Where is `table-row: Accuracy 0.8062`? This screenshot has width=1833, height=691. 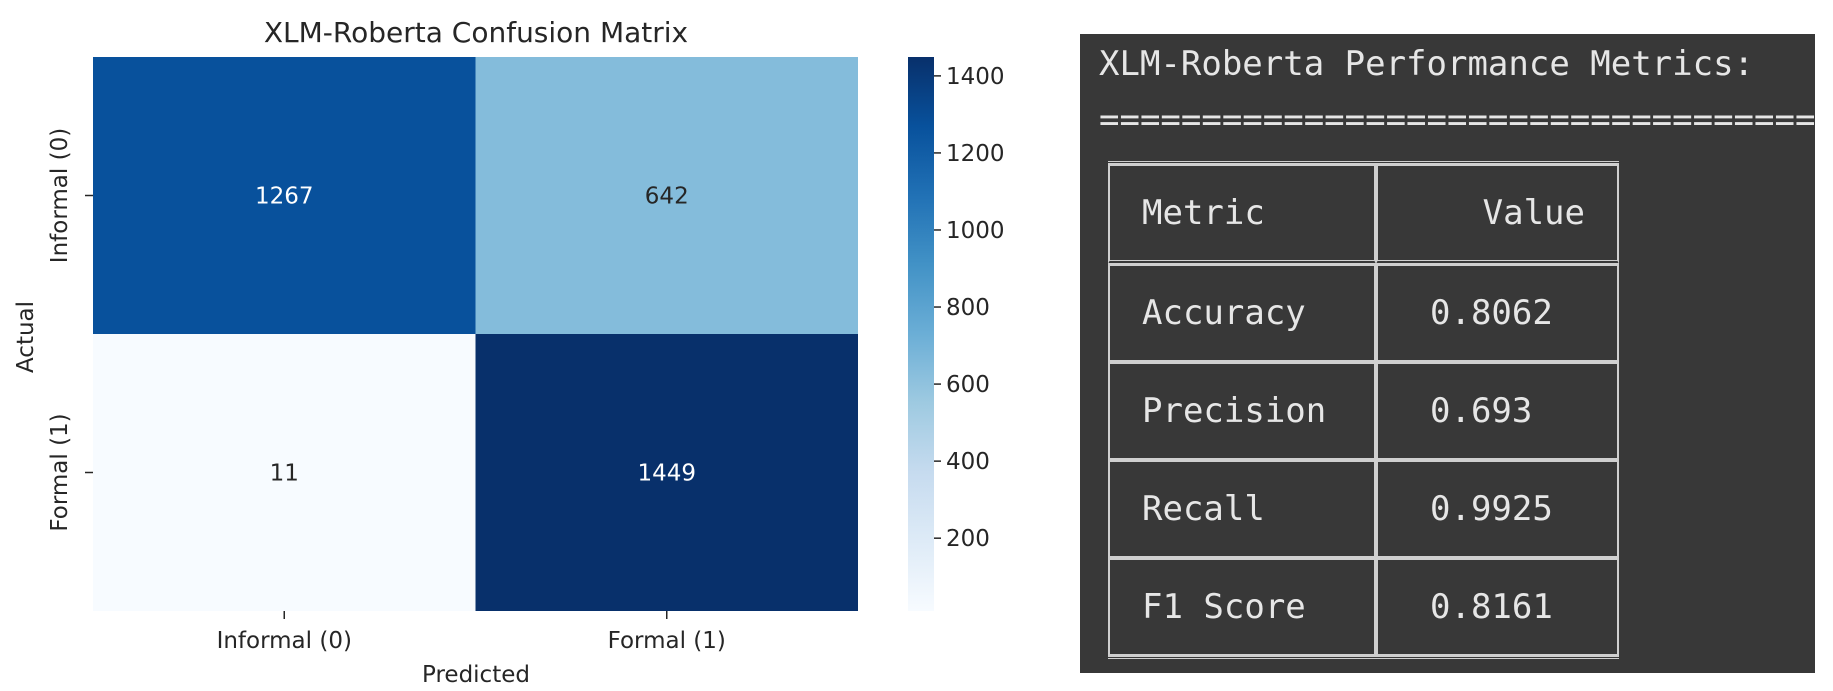 table-row: Accuracy 0.8062 is located at coordinates (1363, 313).